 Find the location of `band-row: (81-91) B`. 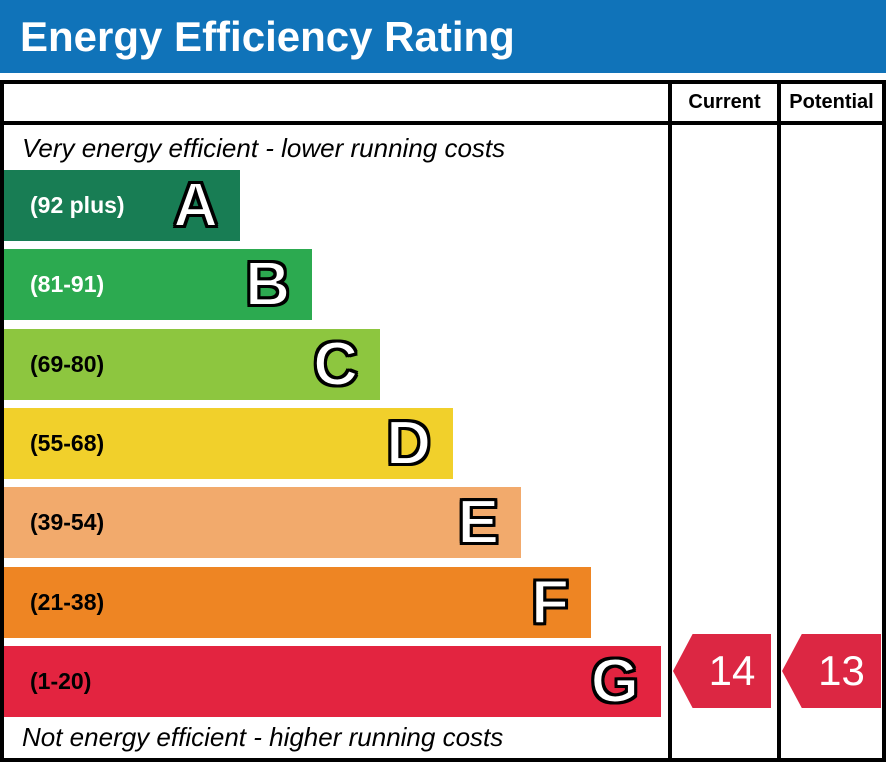

band-row: (81-91) B is located at coordinates (158, 284).